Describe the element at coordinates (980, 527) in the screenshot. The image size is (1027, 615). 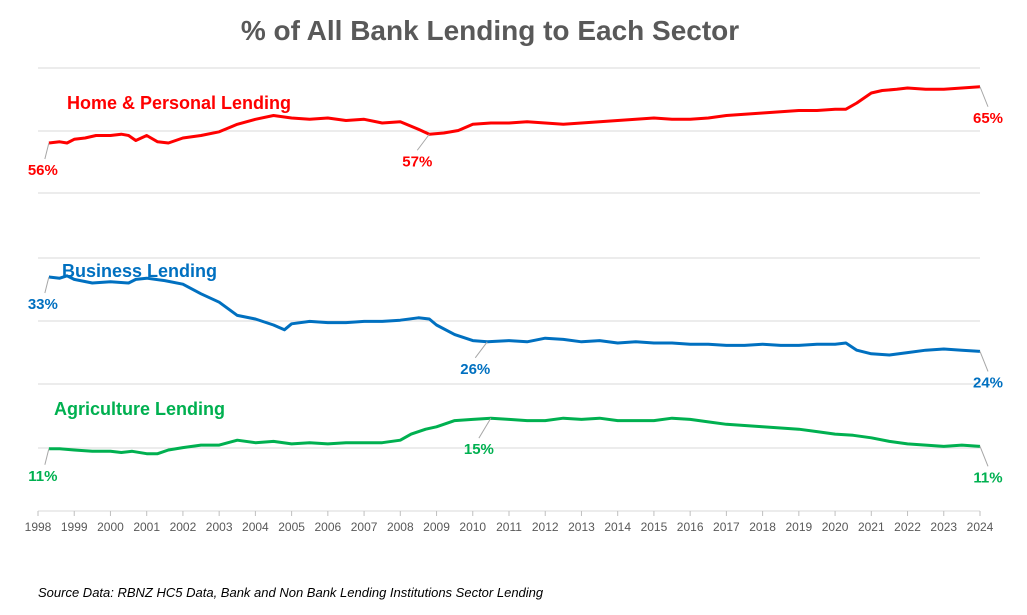
I see `x-tick-label: 2024` at that location.